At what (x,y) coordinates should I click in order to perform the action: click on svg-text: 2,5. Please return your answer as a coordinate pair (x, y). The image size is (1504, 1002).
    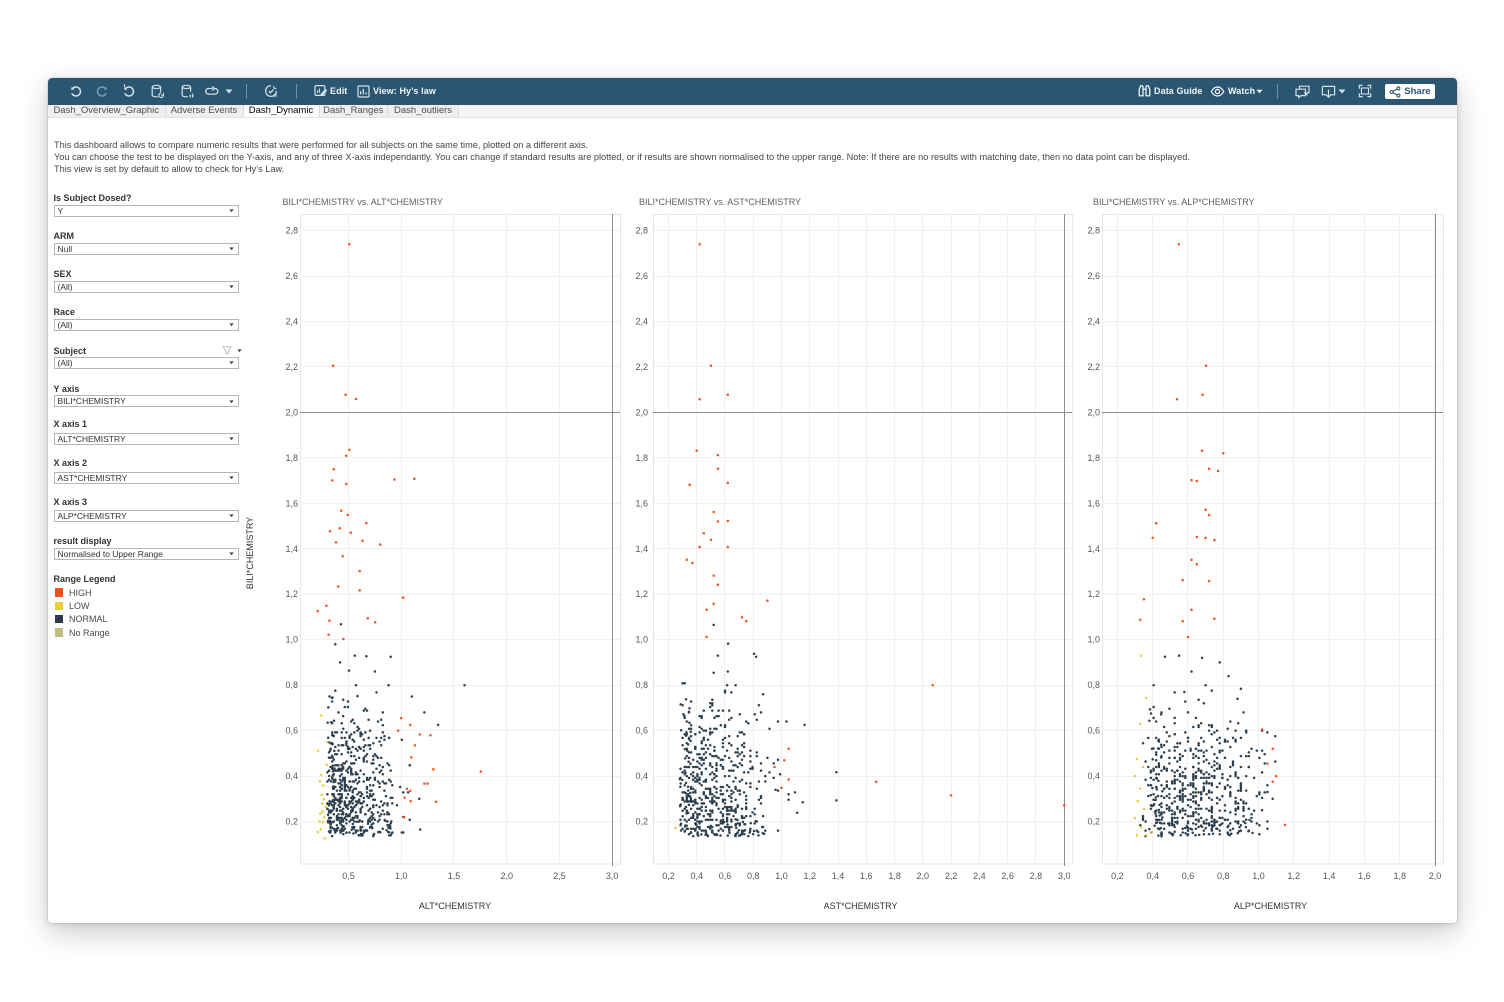
    Looking at the image, I should click on (559, 876).